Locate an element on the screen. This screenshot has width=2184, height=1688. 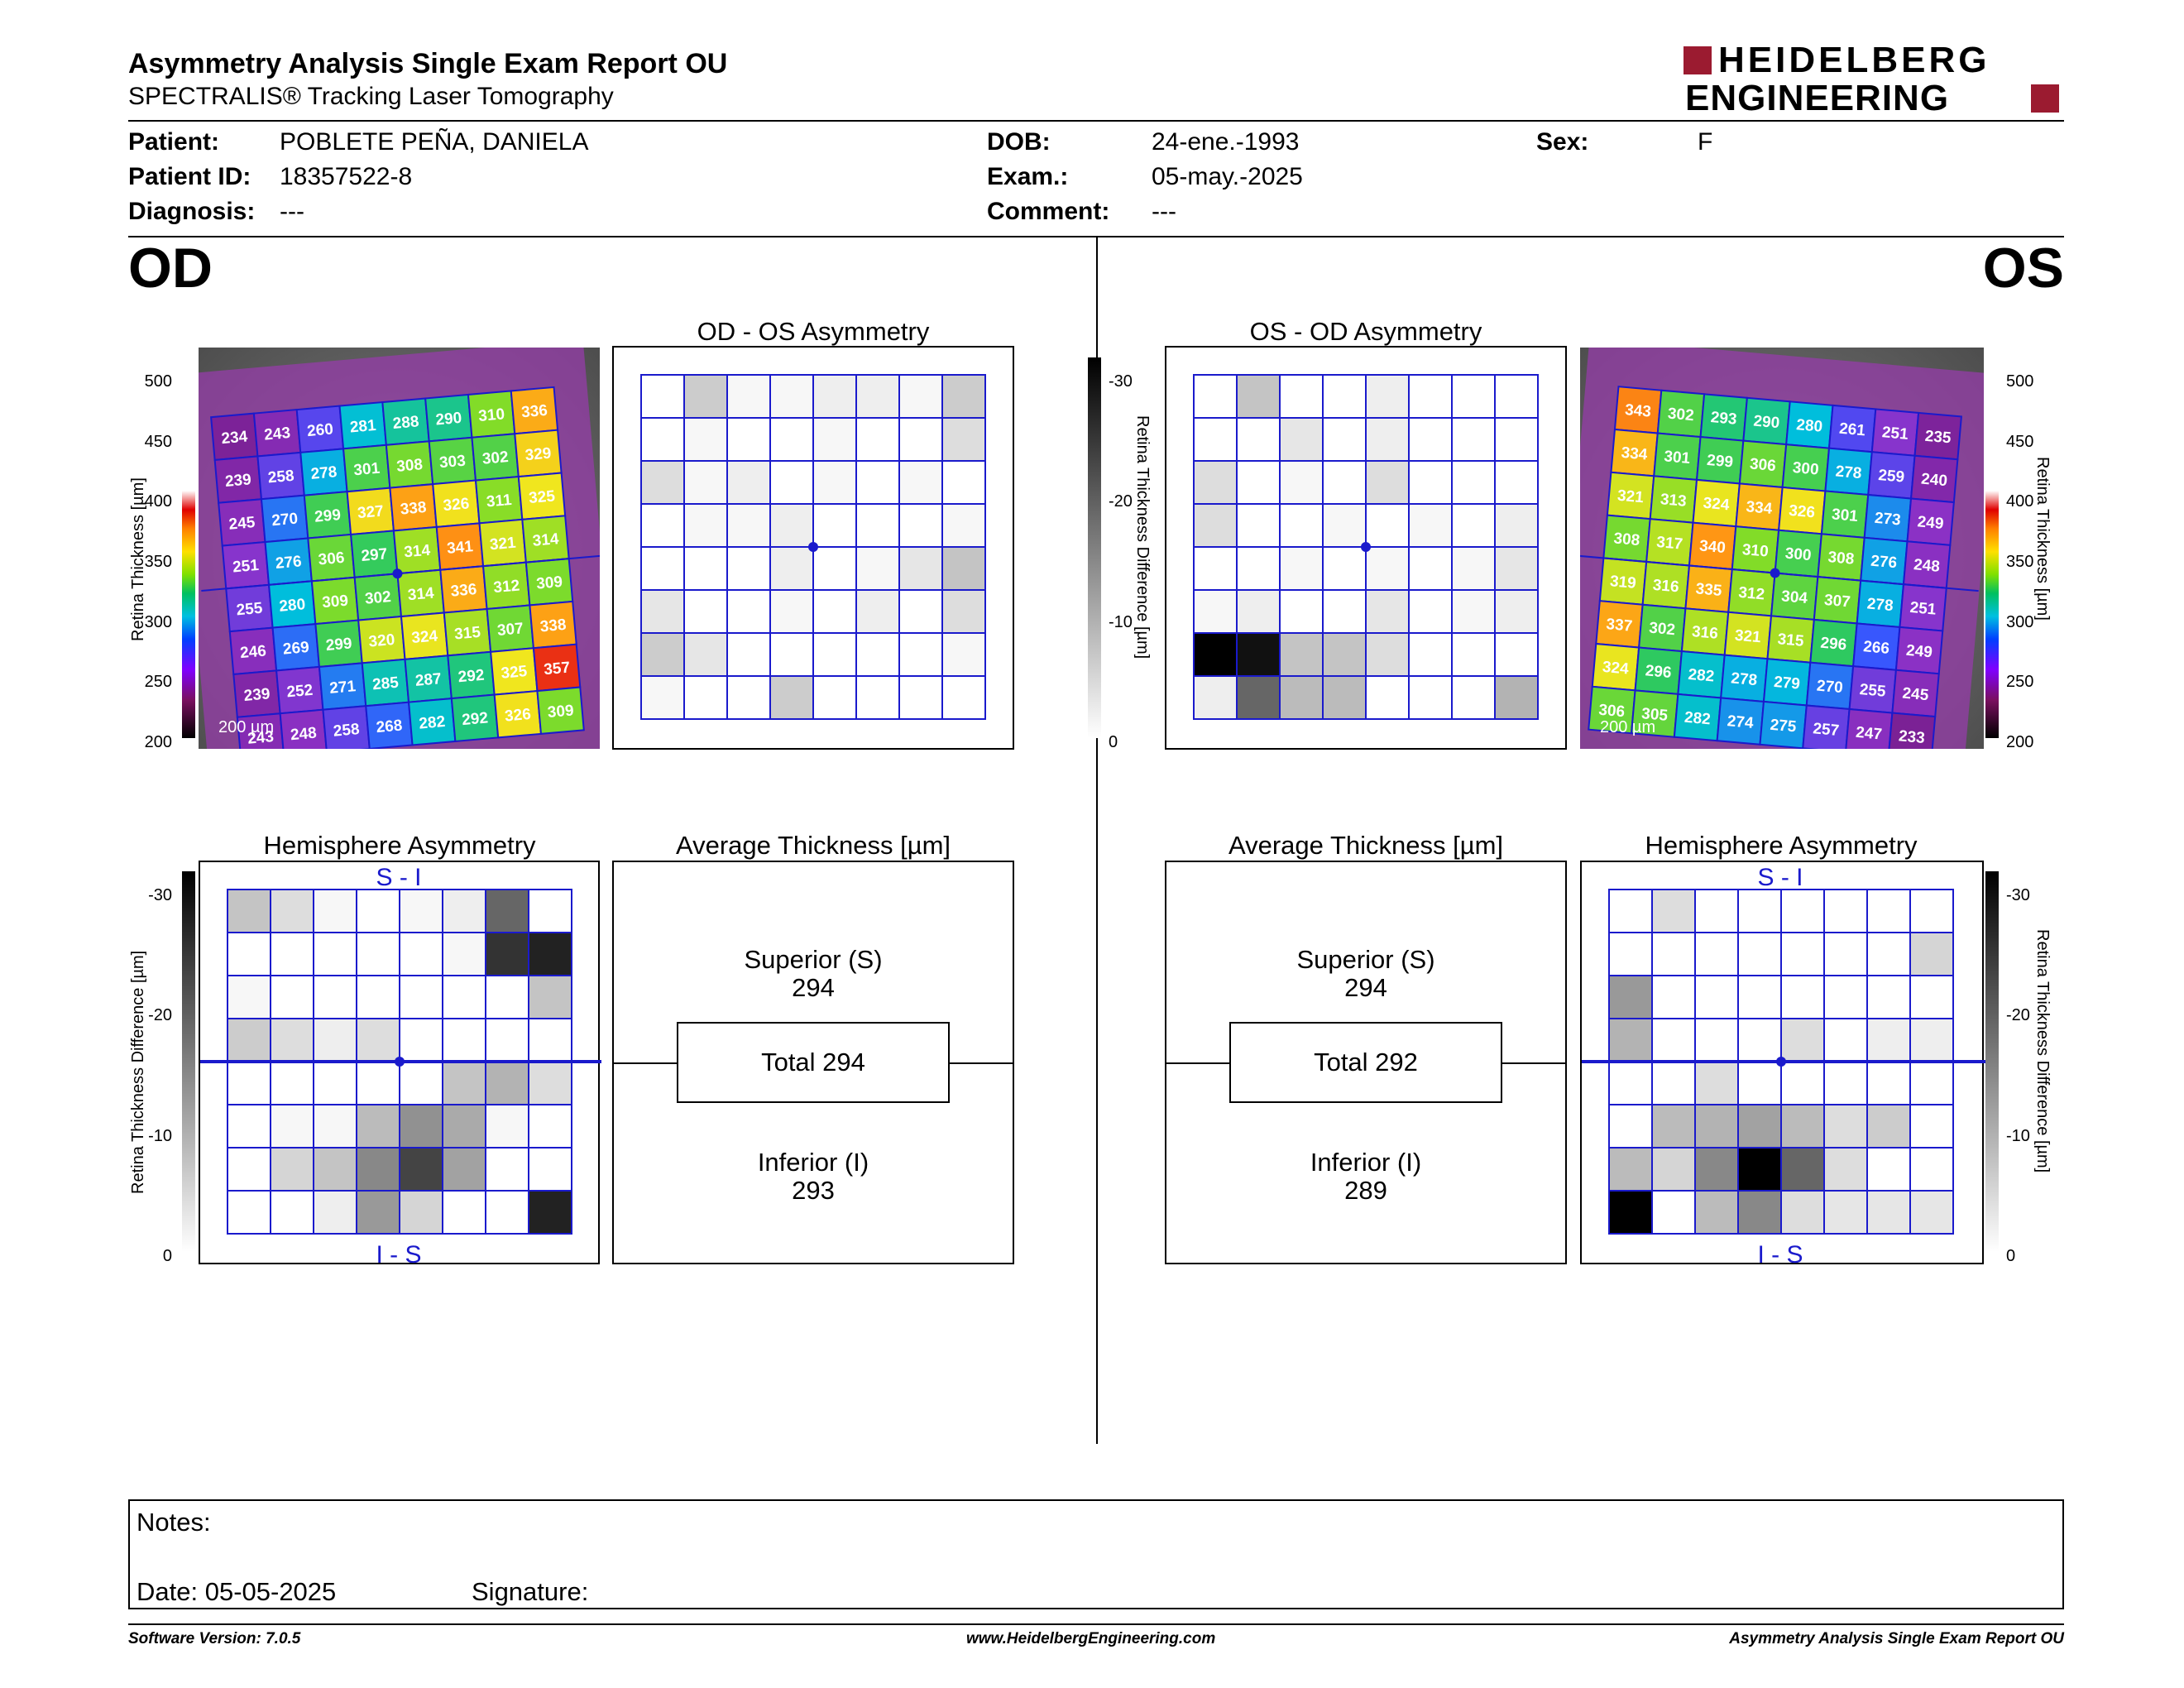
os-thickness-value: 290 is located at coordinates (1766, 423).